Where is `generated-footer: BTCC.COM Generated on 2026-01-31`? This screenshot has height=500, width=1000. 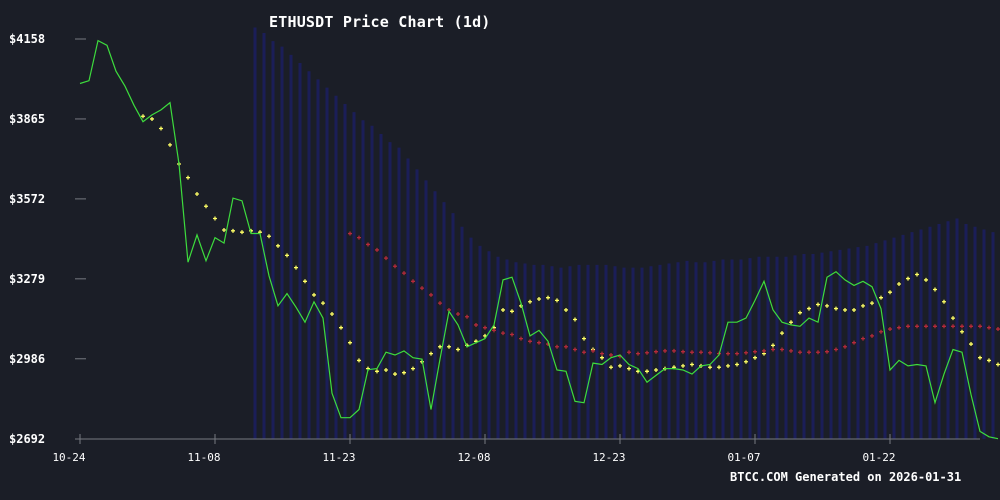
generated-footer: BTCC.COM Generated on 2026-01-31 is located at coordinates (846, 477).